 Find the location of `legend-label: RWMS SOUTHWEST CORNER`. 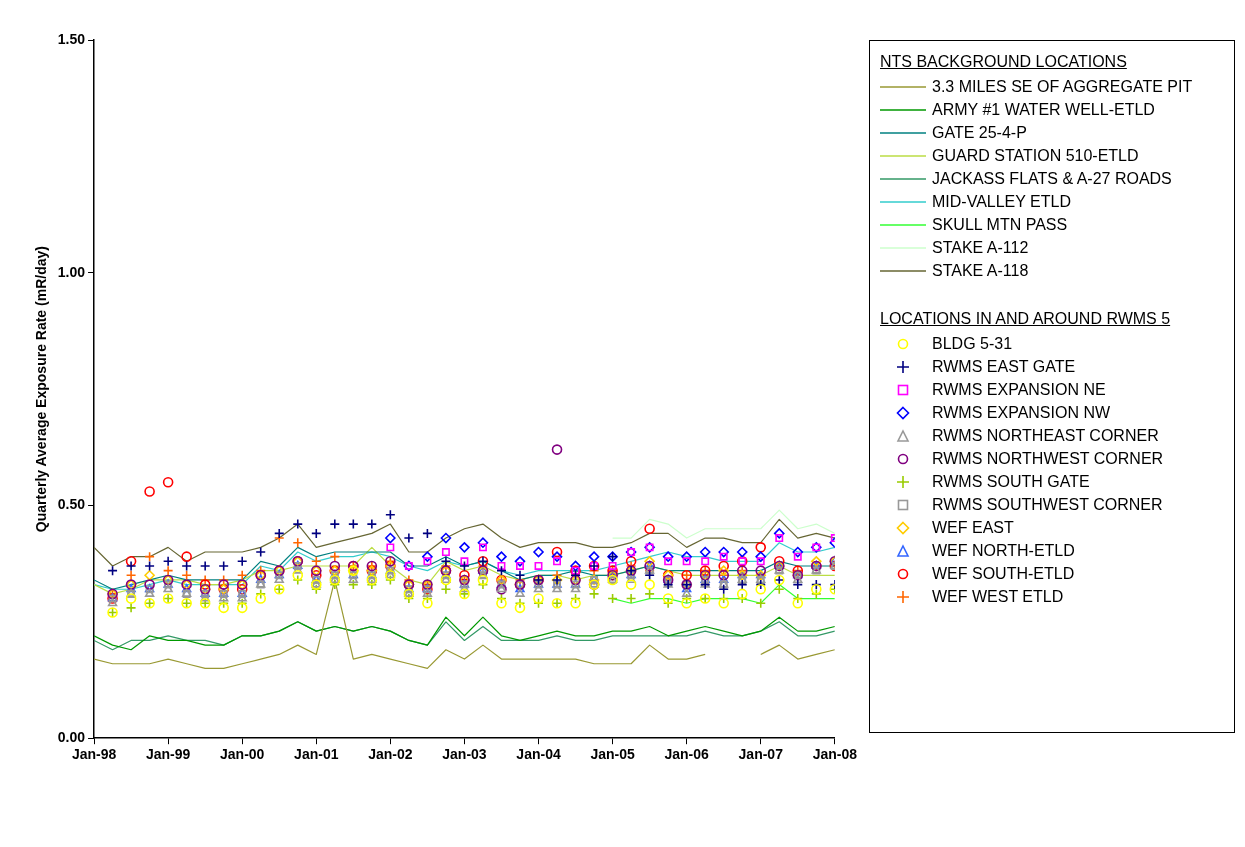

legend-label: RWMS SOUTHWEST CORNER is located at coordinates (1047, 504).